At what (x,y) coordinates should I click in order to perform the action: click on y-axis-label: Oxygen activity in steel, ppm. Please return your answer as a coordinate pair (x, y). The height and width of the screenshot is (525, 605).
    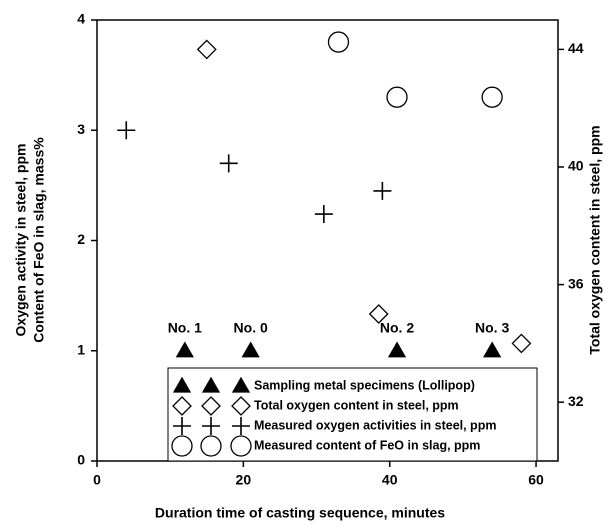
    Looking at the image, I should click on (21, 240).